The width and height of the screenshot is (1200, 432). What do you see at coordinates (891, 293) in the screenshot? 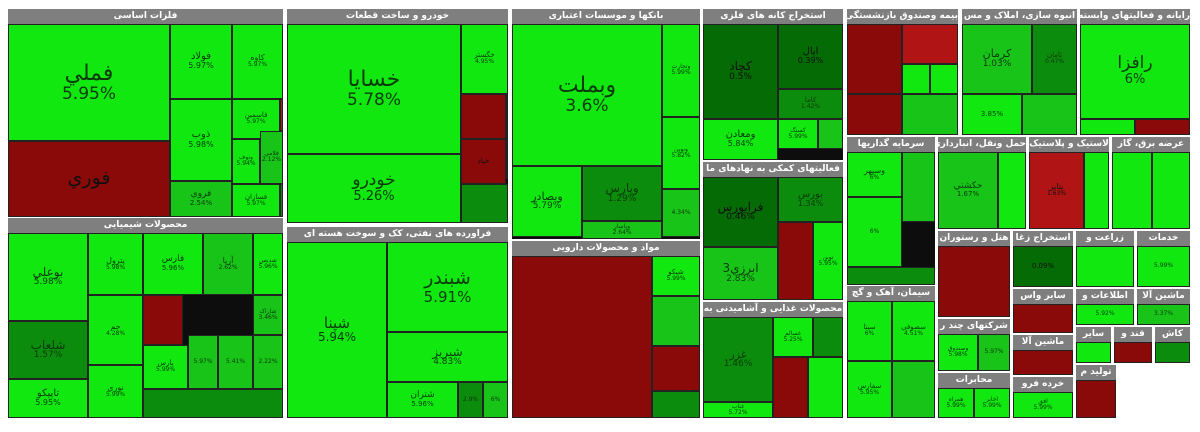
I see `sector-title: سیمان، آهک و گچ` at bounding box center [891, 293].